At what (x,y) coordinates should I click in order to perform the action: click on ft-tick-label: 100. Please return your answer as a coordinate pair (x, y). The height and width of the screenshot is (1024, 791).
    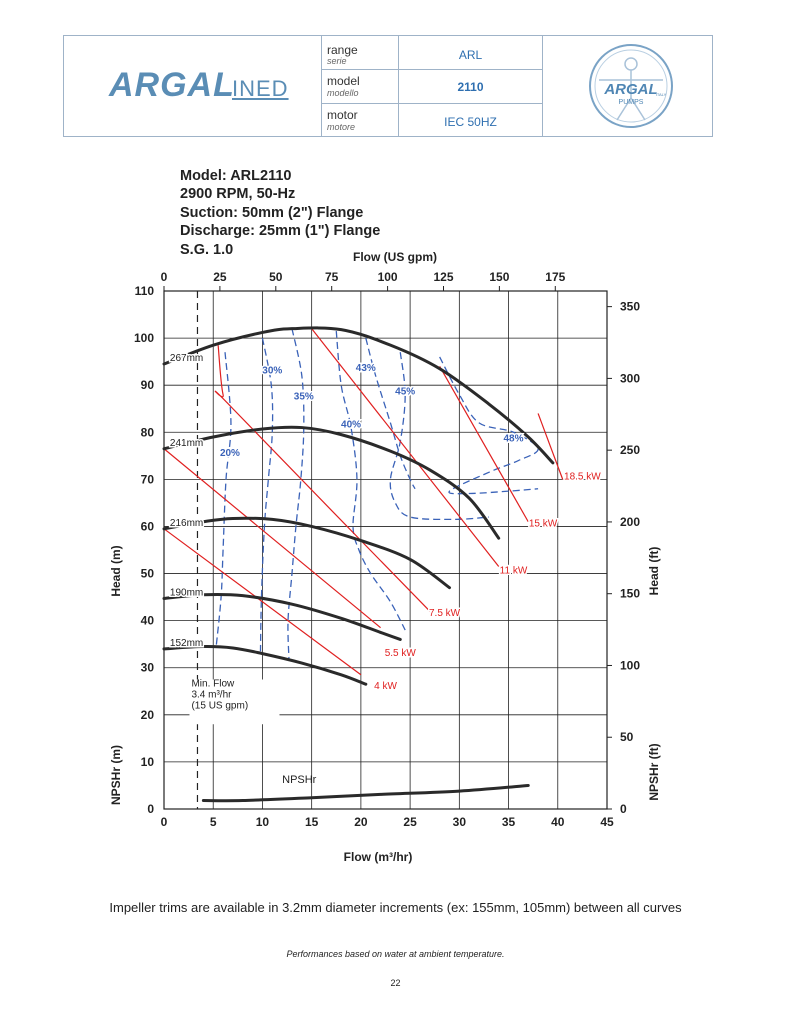
    Looking at the image, I should click on (630, 665).